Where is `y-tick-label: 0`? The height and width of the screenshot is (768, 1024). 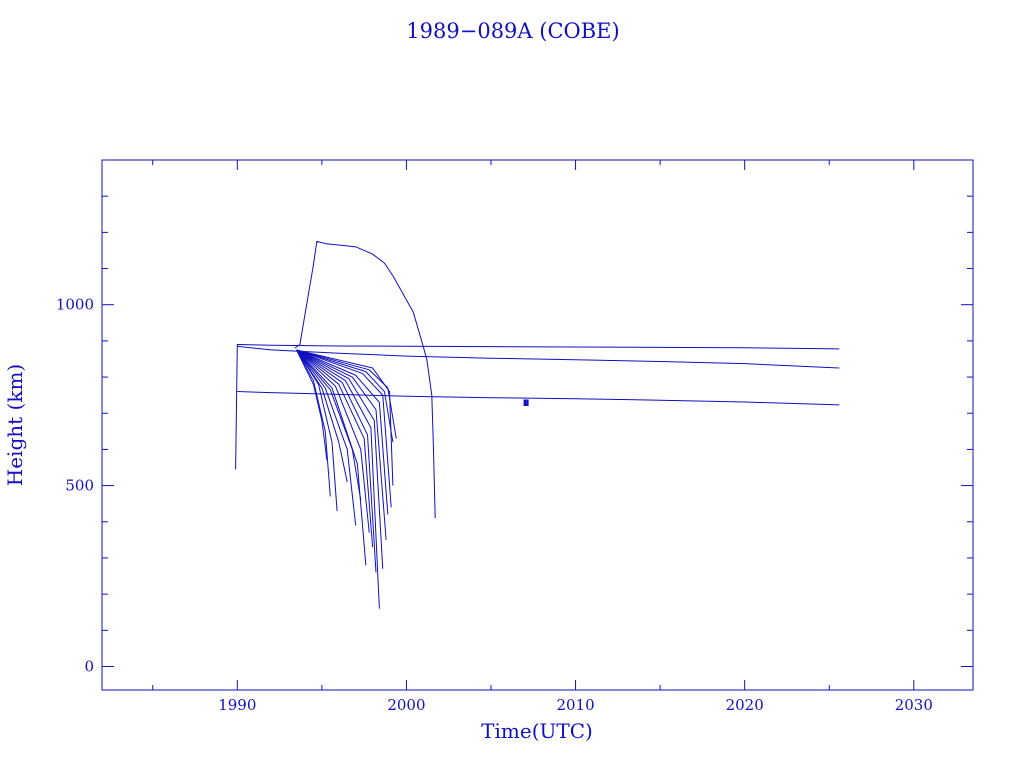
y-tick-label: 0 is located at coordinates (89, 666).